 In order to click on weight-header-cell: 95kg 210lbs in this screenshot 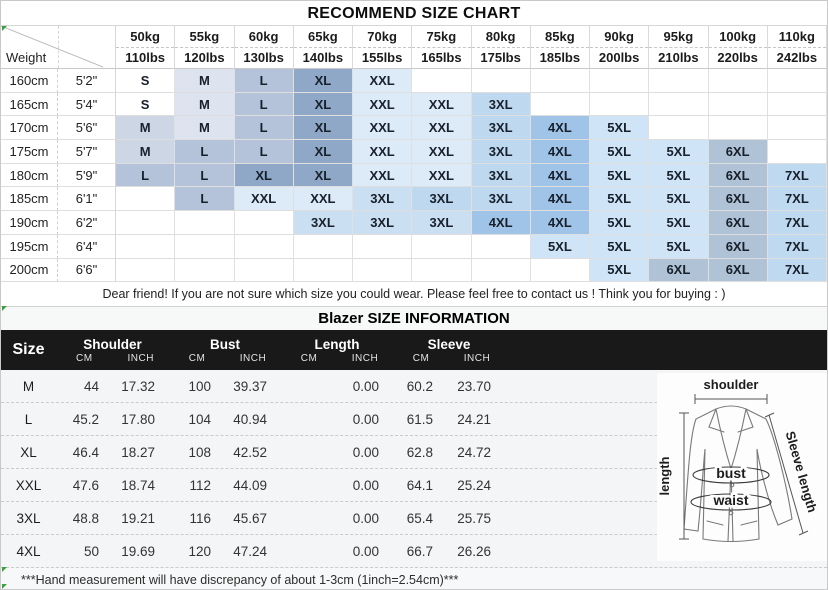, I will do `click(679, 47)`.